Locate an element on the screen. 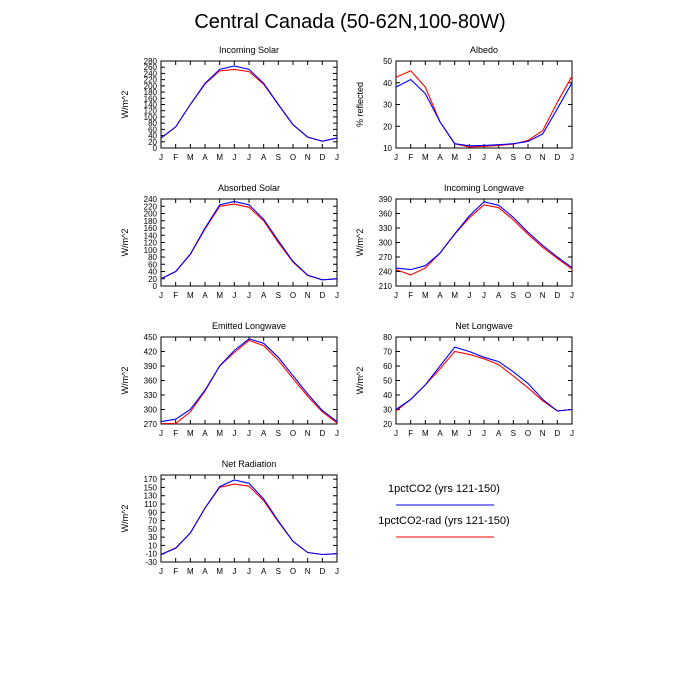 The image size is (700, 700). y-tick-label: 210 is located at coordinates (386, 286).